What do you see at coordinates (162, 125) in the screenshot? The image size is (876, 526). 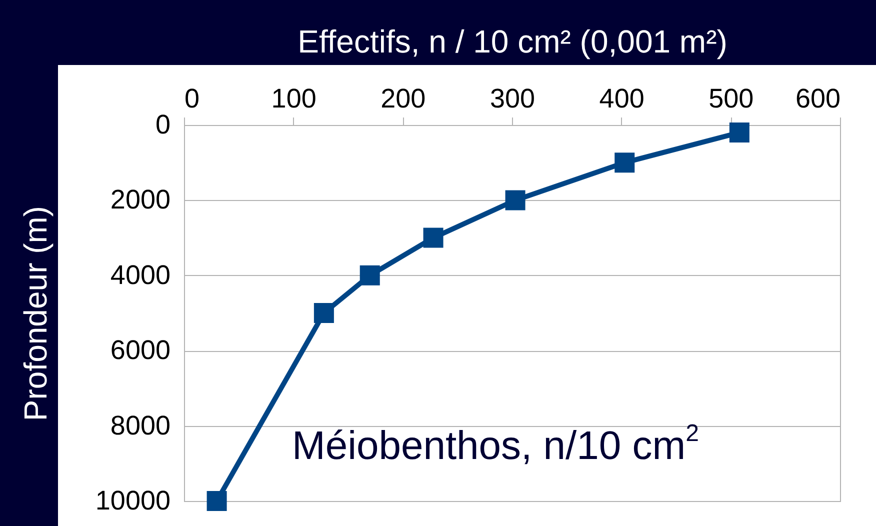 I see `y-tick-label: 0` at bounding box center [162, 125].